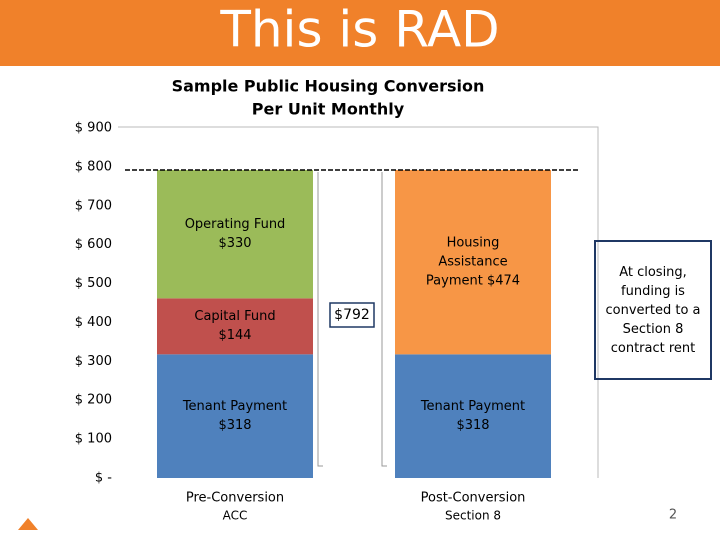 The height and width of the screenshot is (540, 720). What do you see at coordinates (93, 205) in the screenshot?
I see `y-tick-label: $ 700` at bounding box center [93, 205].